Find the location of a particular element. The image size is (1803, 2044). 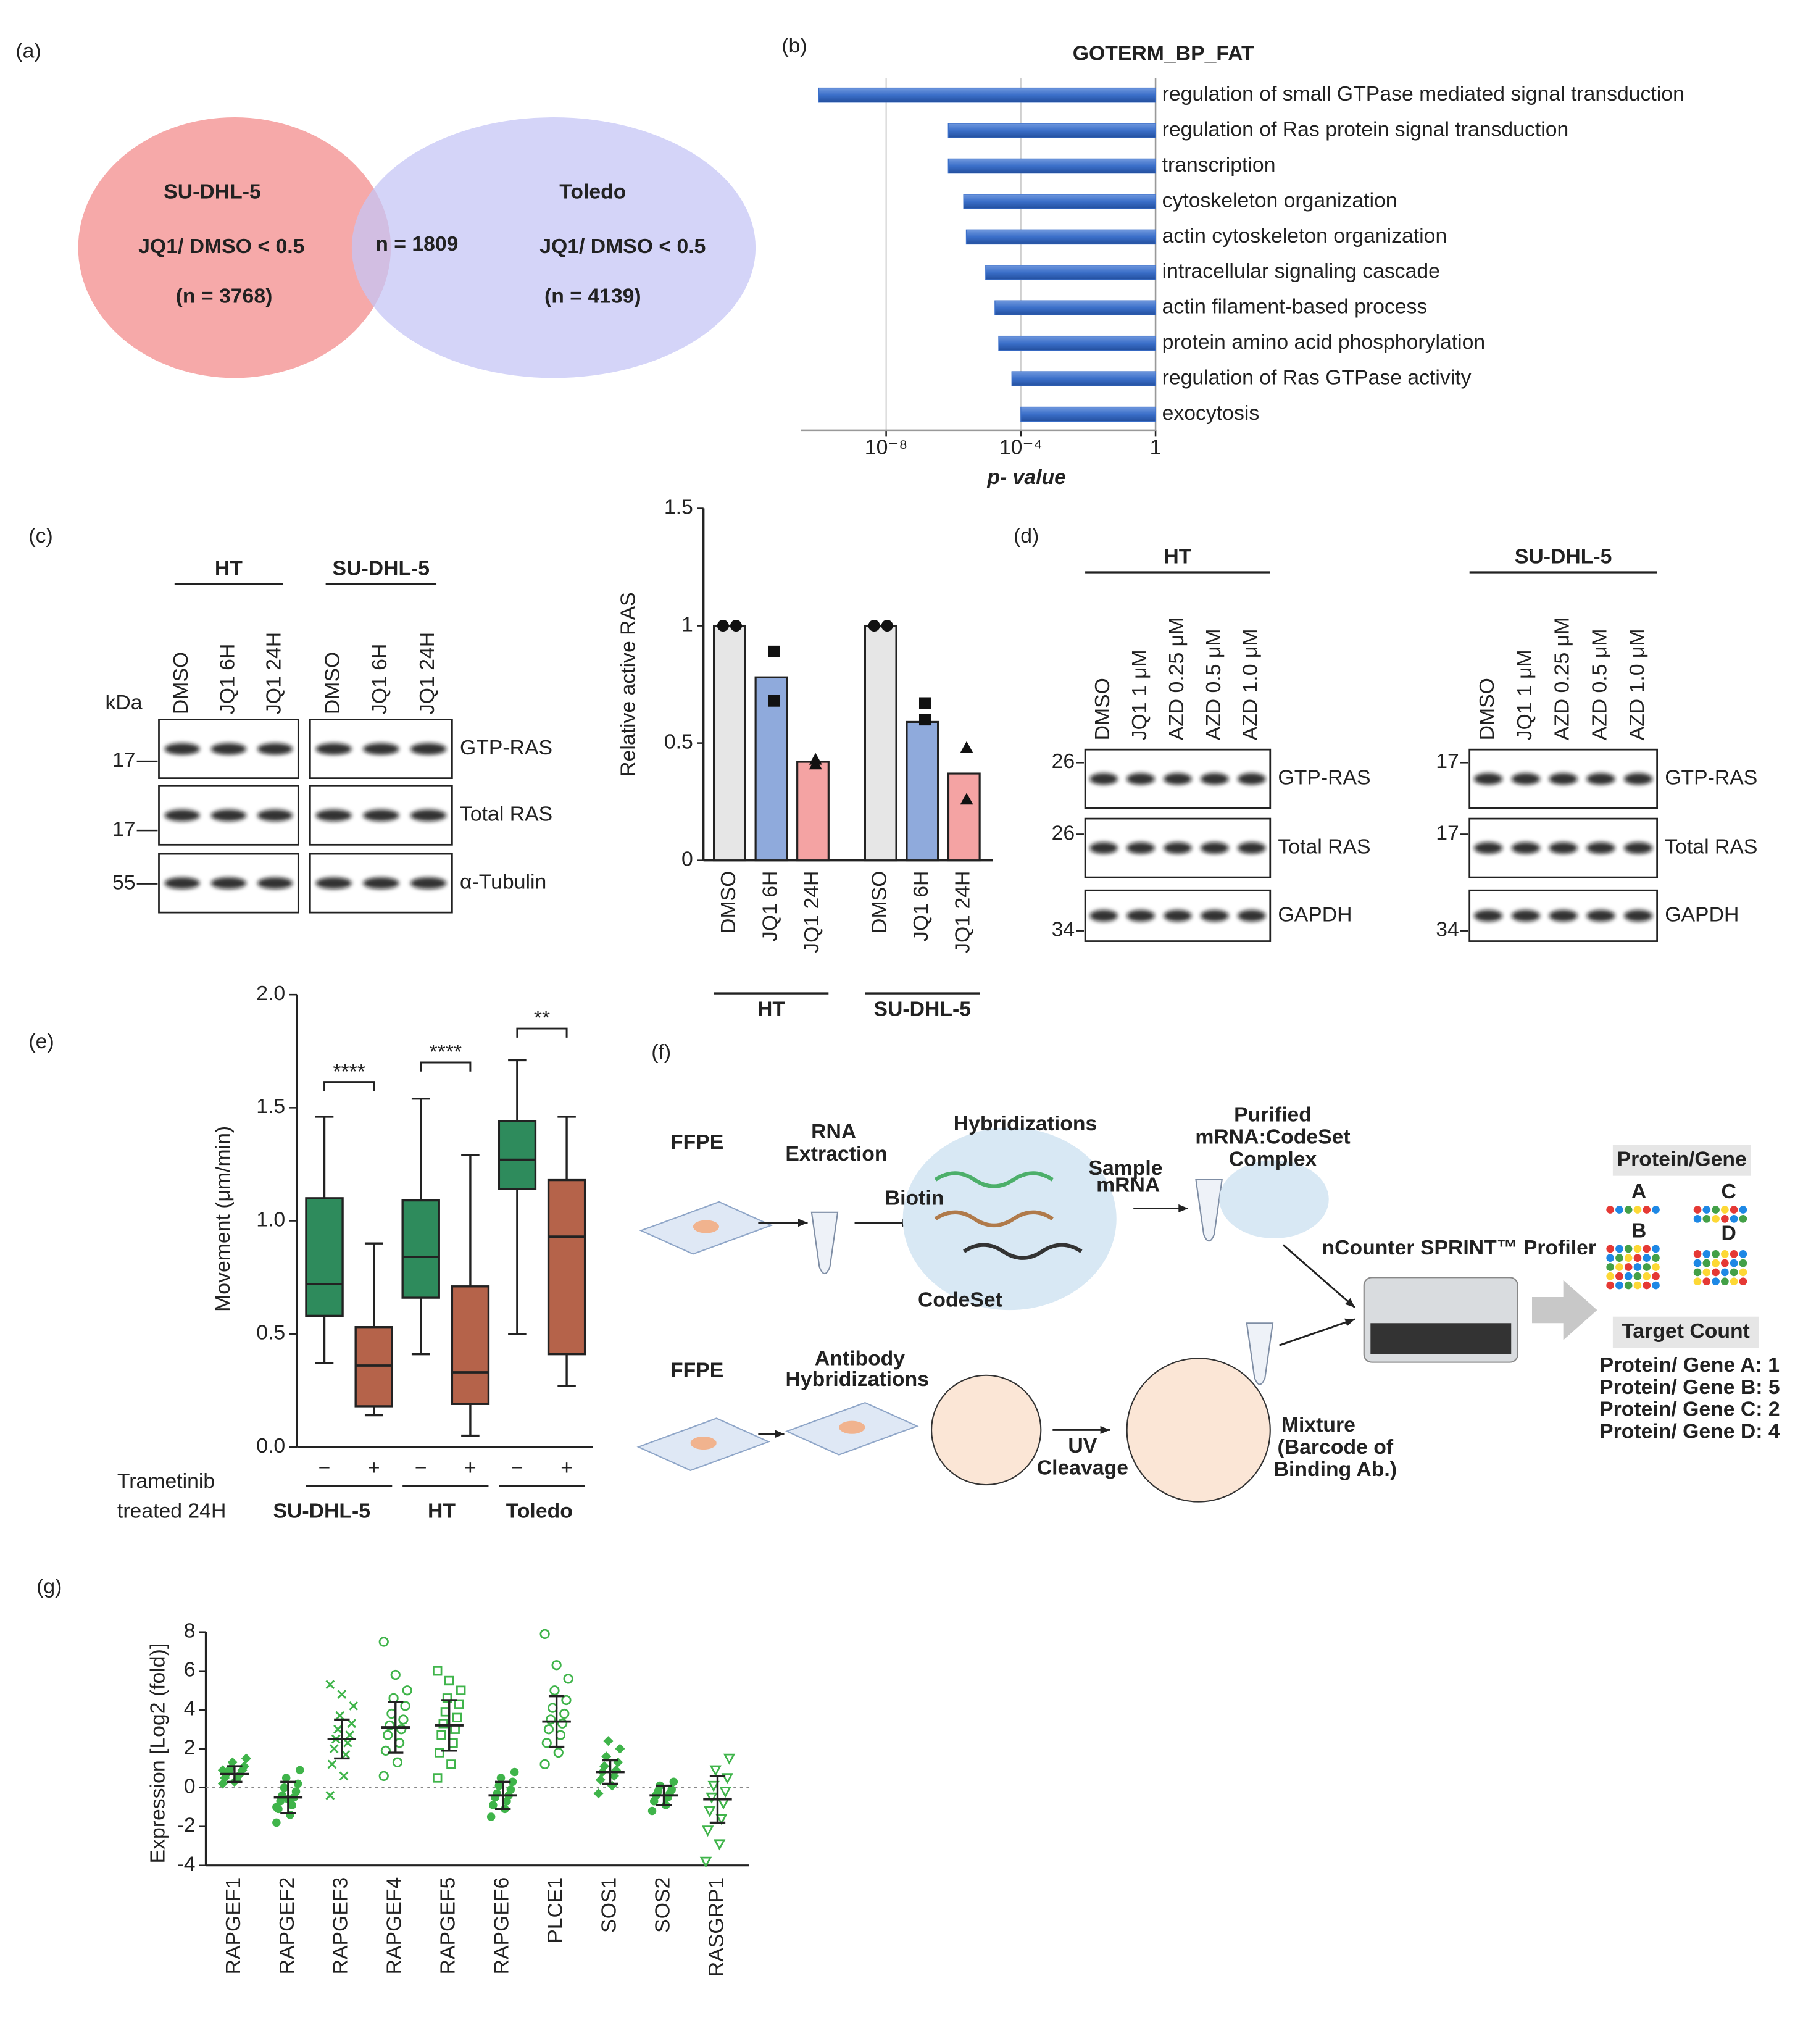

row-label: GTP-RAS is located at coordinates (1711, 778).